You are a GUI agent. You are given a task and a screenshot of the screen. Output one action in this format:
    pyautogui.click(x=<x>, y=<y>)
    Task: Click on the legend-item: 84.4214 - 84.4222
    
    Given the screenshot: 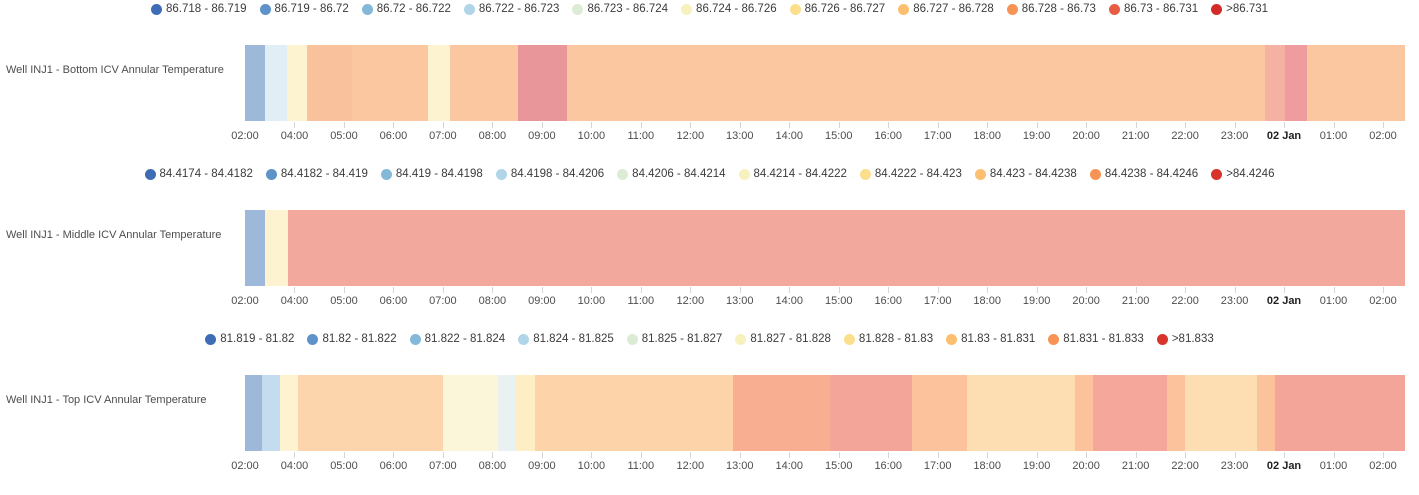 What is the action you would take?
    pyautogui.click(x=792, y=174)
    